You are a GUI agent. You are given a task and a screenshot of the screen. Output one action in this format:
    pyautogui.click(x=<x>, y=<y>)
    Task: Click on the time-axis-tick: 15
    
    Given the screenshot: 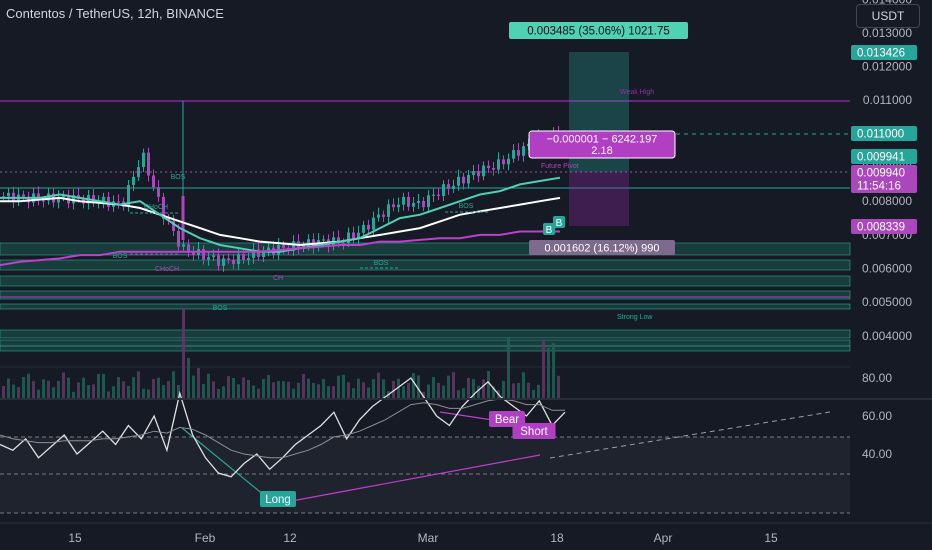 What is the action you would take?
    pyautogui.click(x=771, y=538)
    